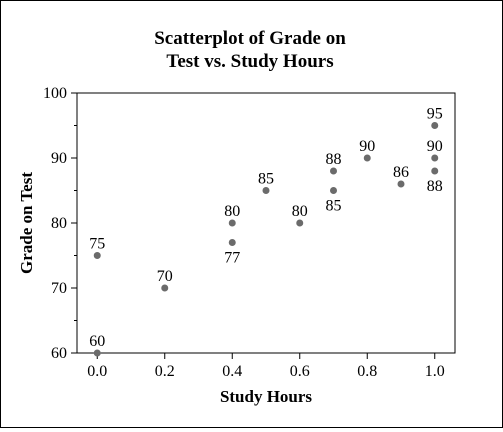 This screenshot has height=432, width=503. What do you see at coordinates (300, 371) in the screenshot?
I see `x-tick-label: 0.6` at bounding box center [300, 371].